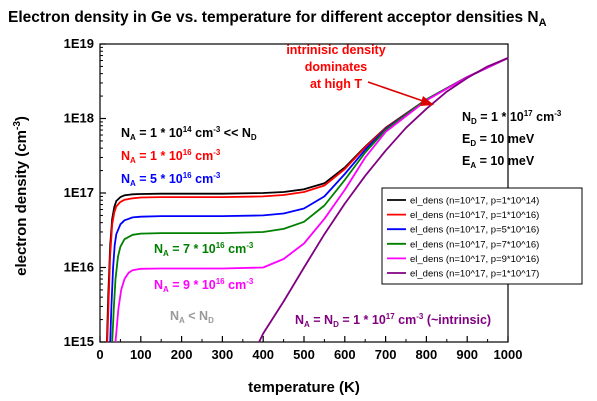 The width and height of the screenshot is (597, 401). What do you see at coordinates (498, 162) in the screenshot?
I see `ea-annotation: EA = 10 meV` at bounding box center [498, 162].